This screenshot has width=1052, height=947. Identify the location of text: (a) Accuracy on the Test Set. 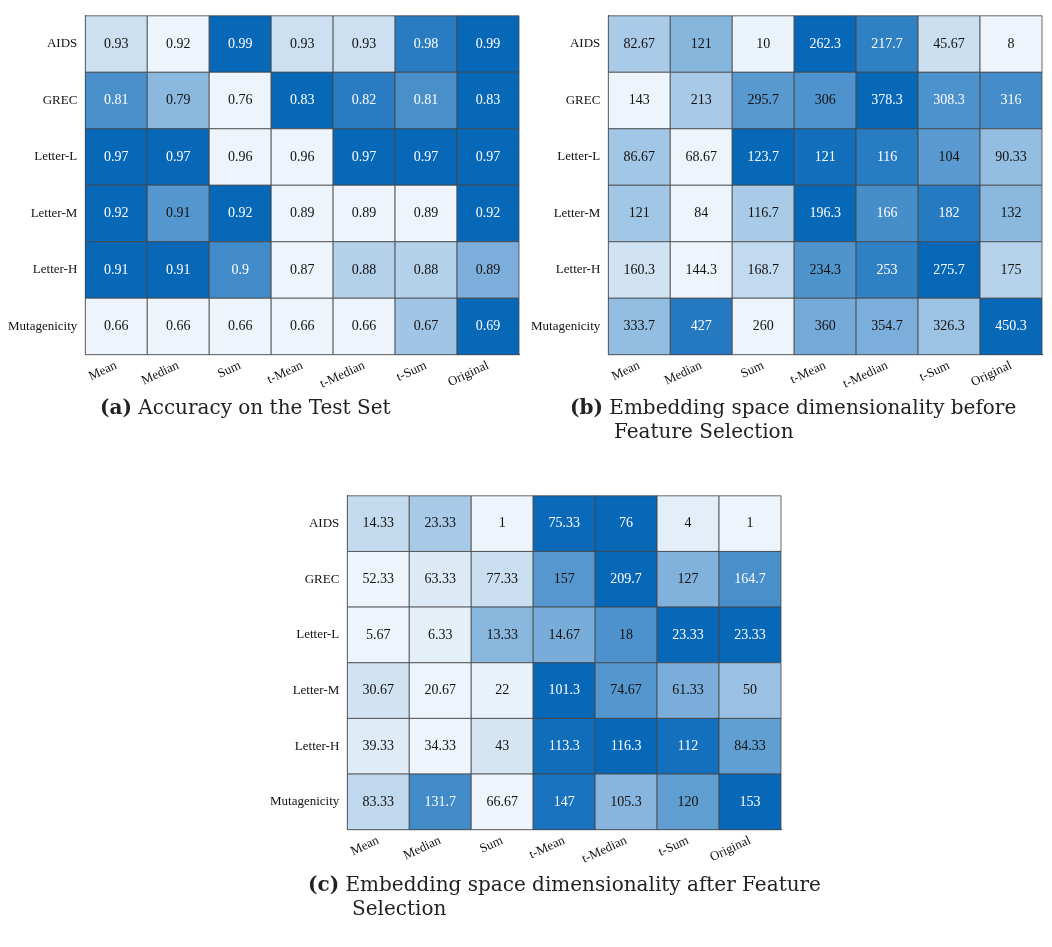
(246, 407).